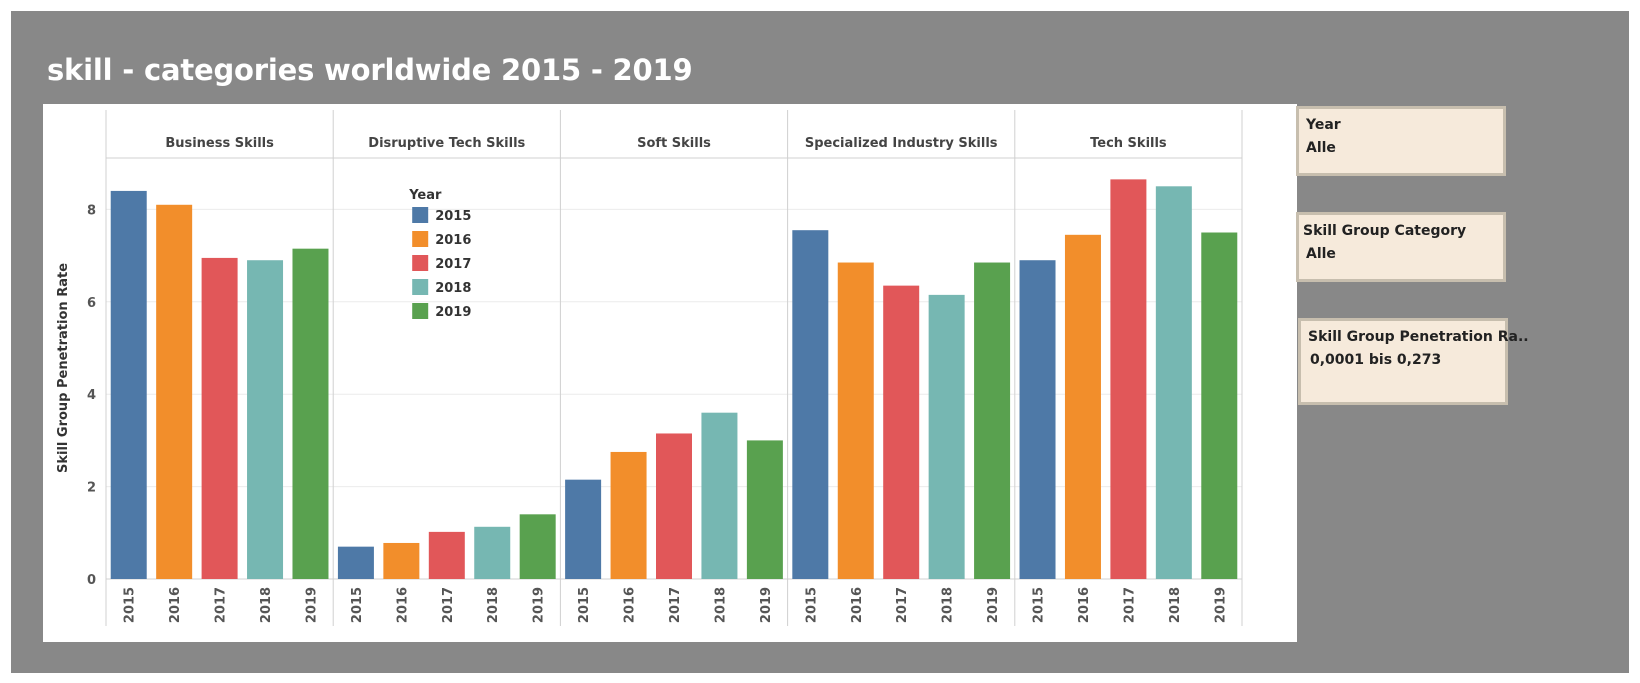  What do you see at coordinates (446, 143) in the screenshot?
I see `category-header: Disruptive Tech Skills` at bounding box center [446, 143].